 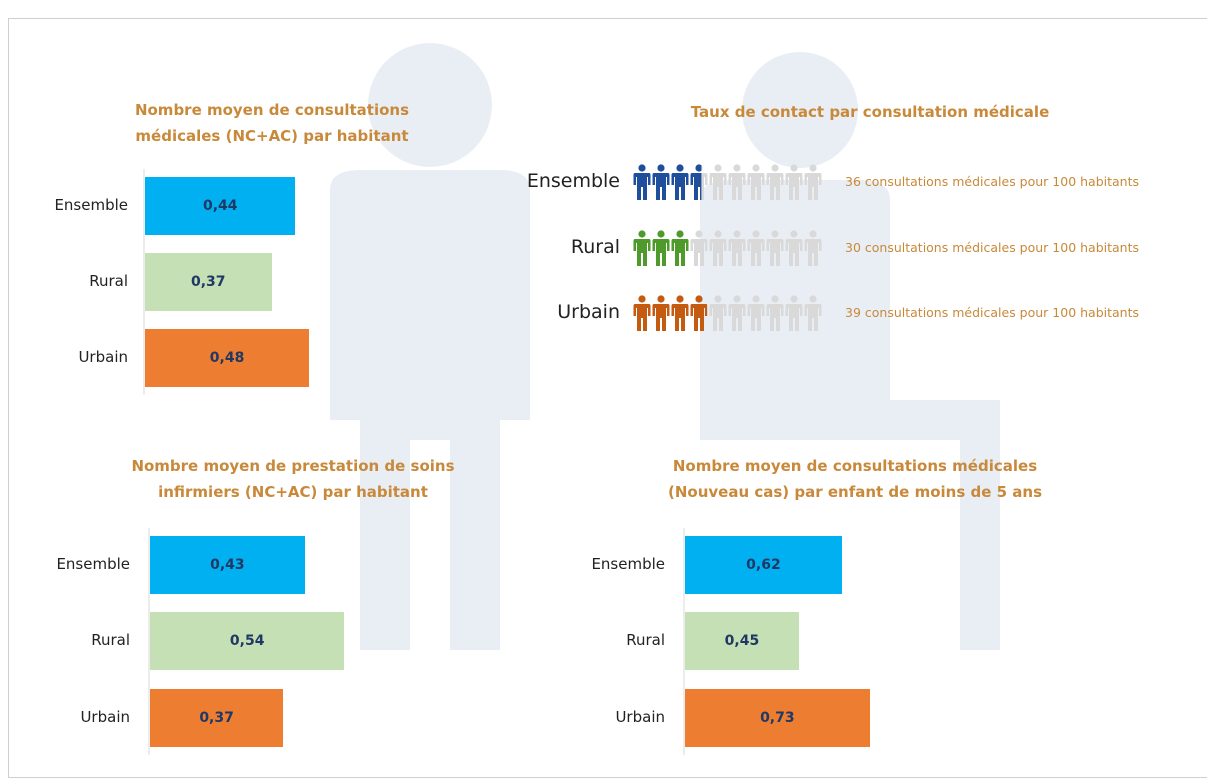 I want to click on value-label: 0,43, so click(x=227, y=565).